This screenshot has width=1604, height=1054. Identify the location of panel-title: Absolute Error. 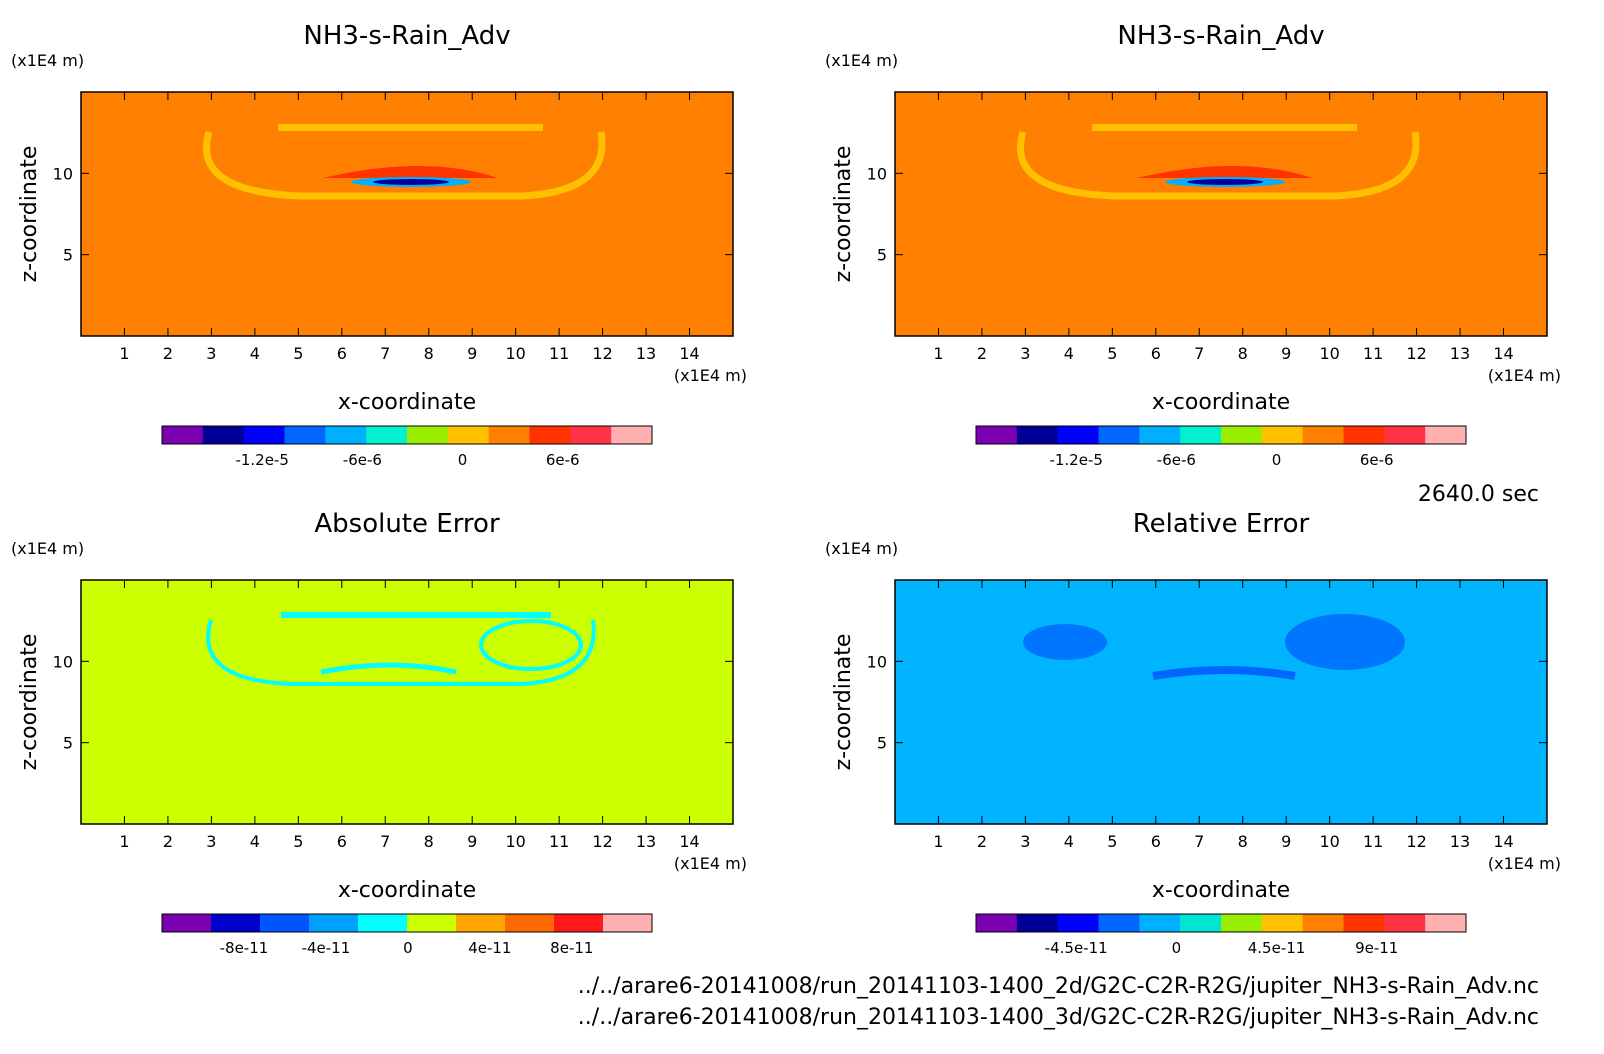
(407, 524).